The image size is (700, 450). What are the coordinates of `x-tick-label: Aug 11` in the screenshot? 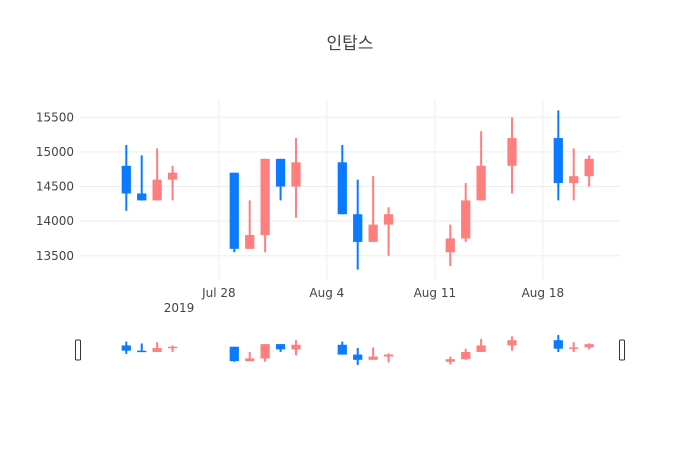 It's located at (435, 293).